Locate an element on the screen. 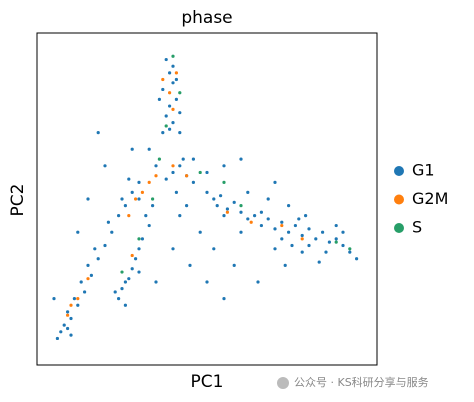 The width and height of the screenshot is (474, 402). watermark-icon is located at coordinates (283, 383).